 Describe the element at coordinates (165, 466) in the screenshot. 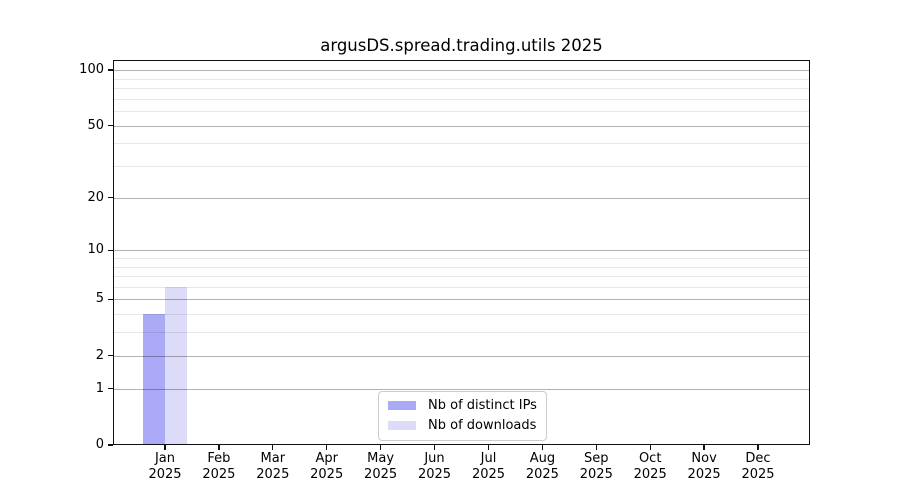

I see `x-tick-label: Jan 2025` at that location.